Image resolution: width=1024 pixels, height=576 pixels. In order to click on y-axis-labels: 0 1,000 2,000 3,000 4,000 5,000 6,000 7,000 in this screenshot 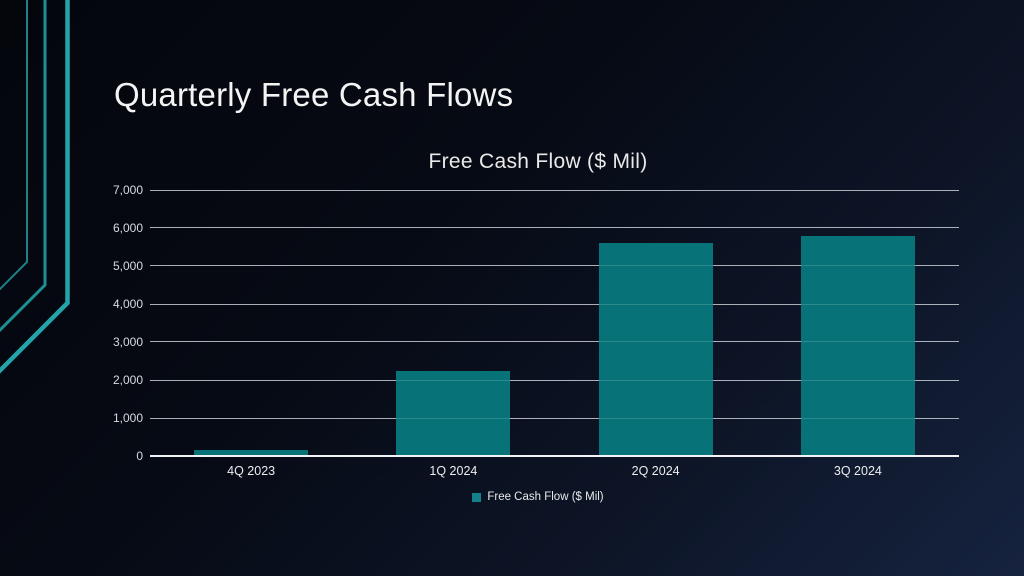, I will do `click(126, 323)`.